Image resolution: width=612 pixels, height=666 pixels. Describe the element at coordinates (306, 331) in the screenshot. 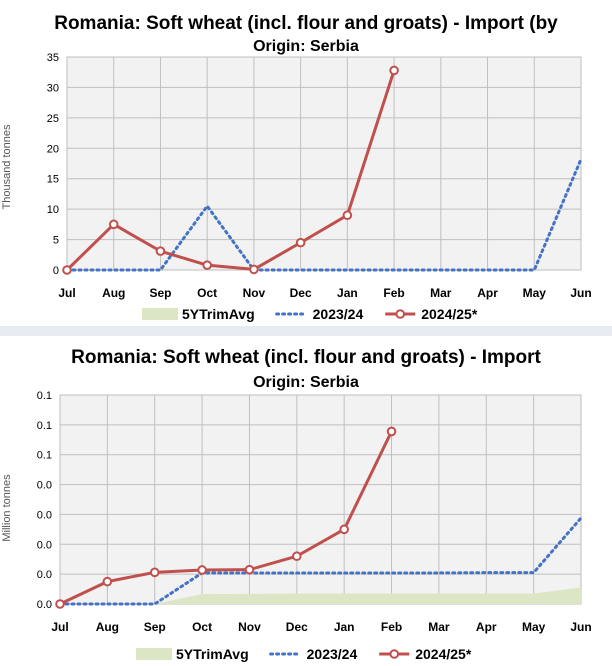

I see `chart-separator` at that location.